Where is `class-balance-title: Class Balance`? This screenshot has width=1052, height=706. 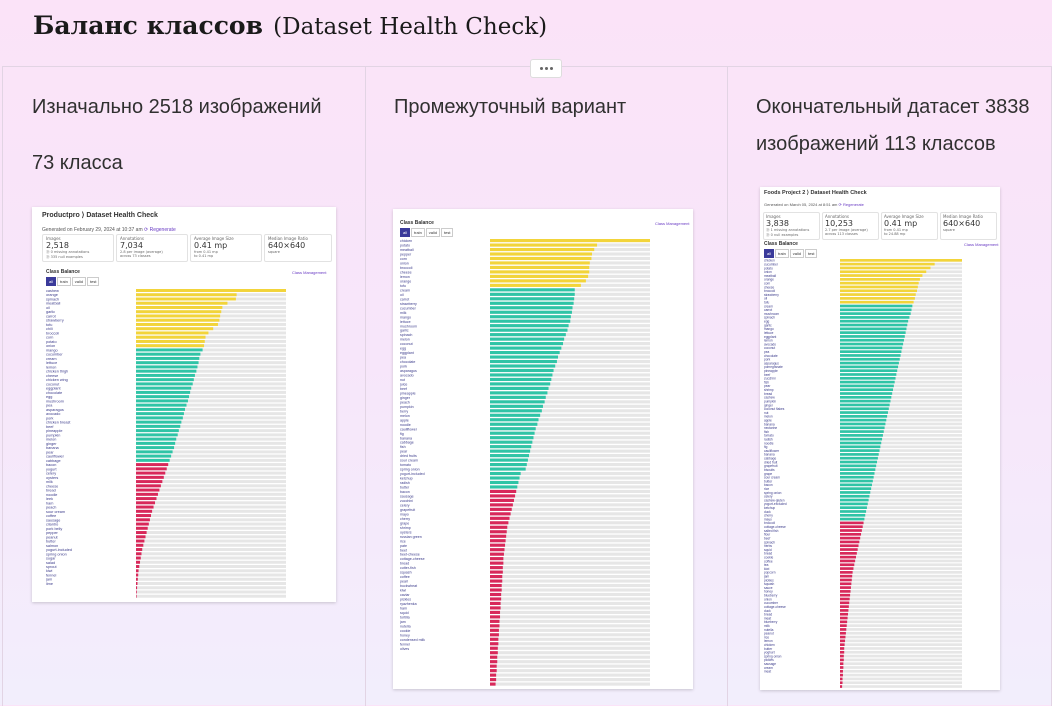
class-balance-title: Class Balance is located at coordinates (417, 223).